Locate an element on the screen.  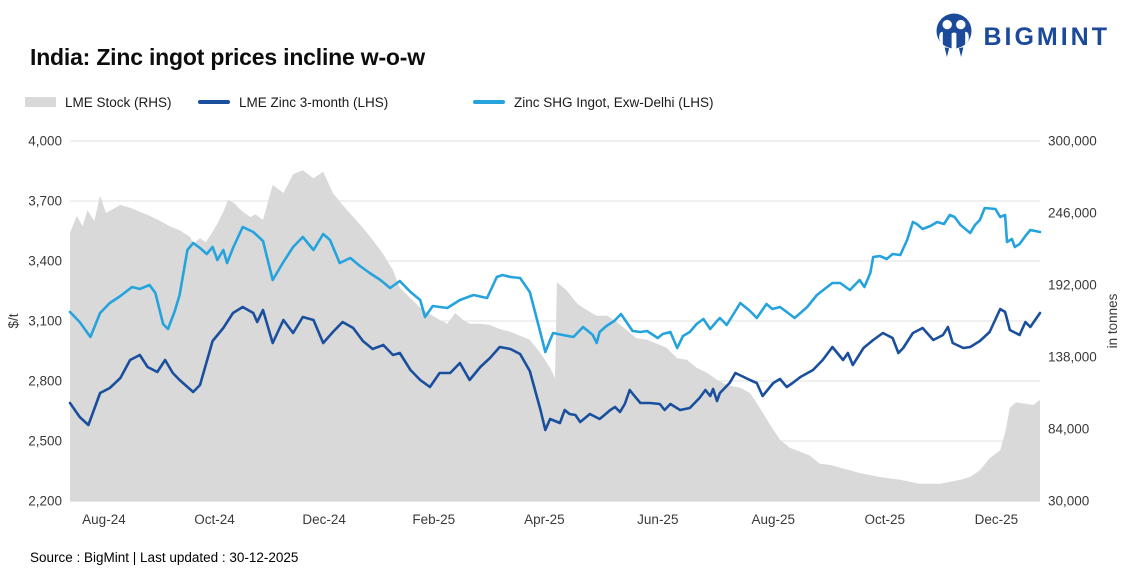
x-axis-tick-label: Jun-25 is located at coordinates (657, 519).